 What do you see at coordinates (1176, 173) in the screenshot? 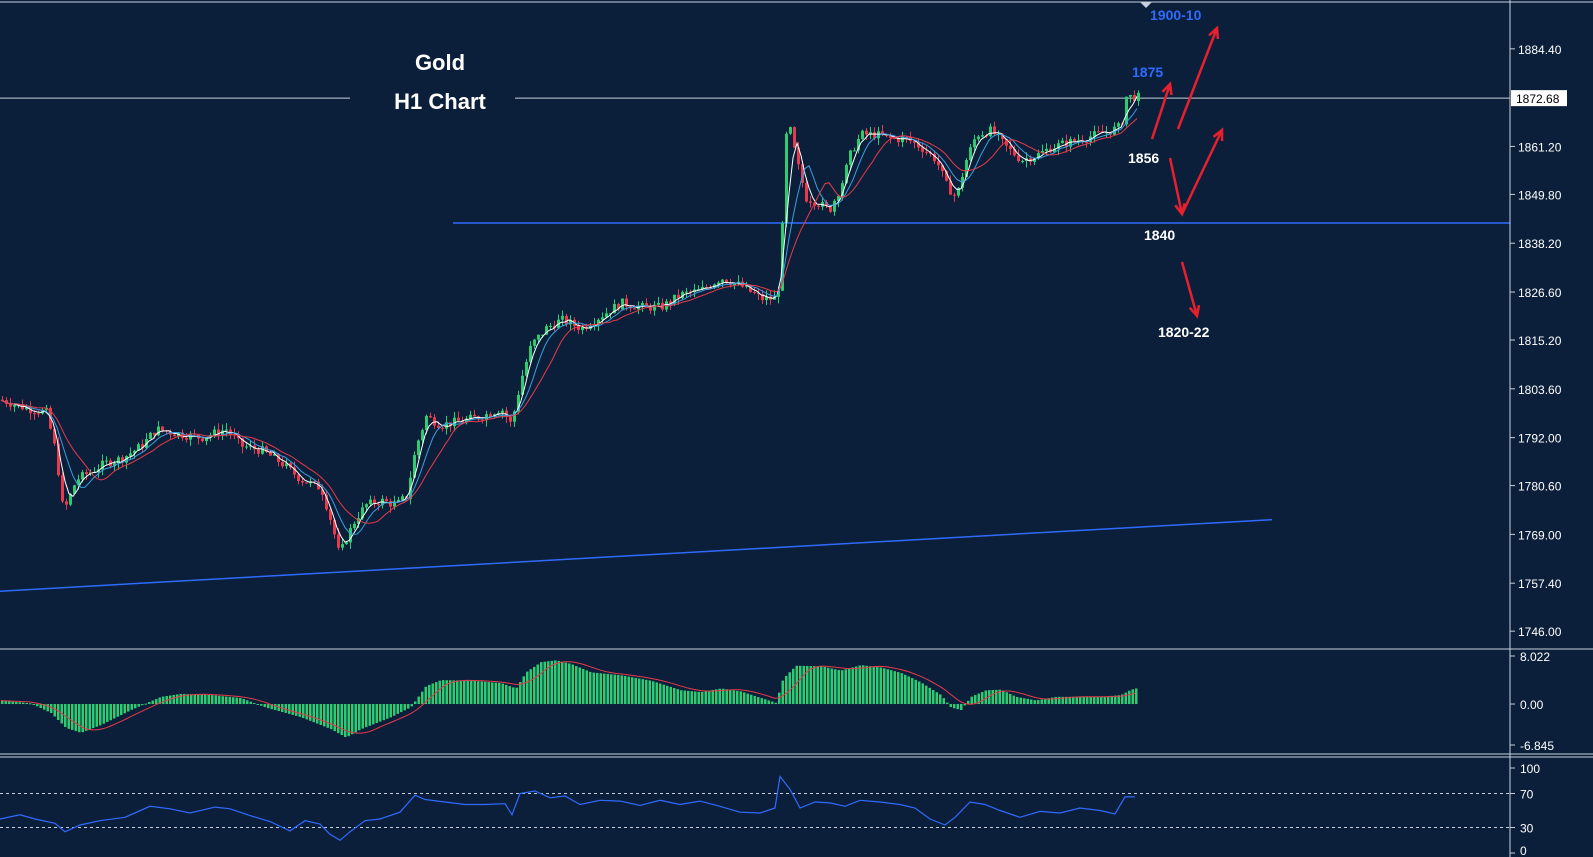
I see `annotations: 1900-10 1875 1856 1840 1820-22` at bounding box center [1176, 173].